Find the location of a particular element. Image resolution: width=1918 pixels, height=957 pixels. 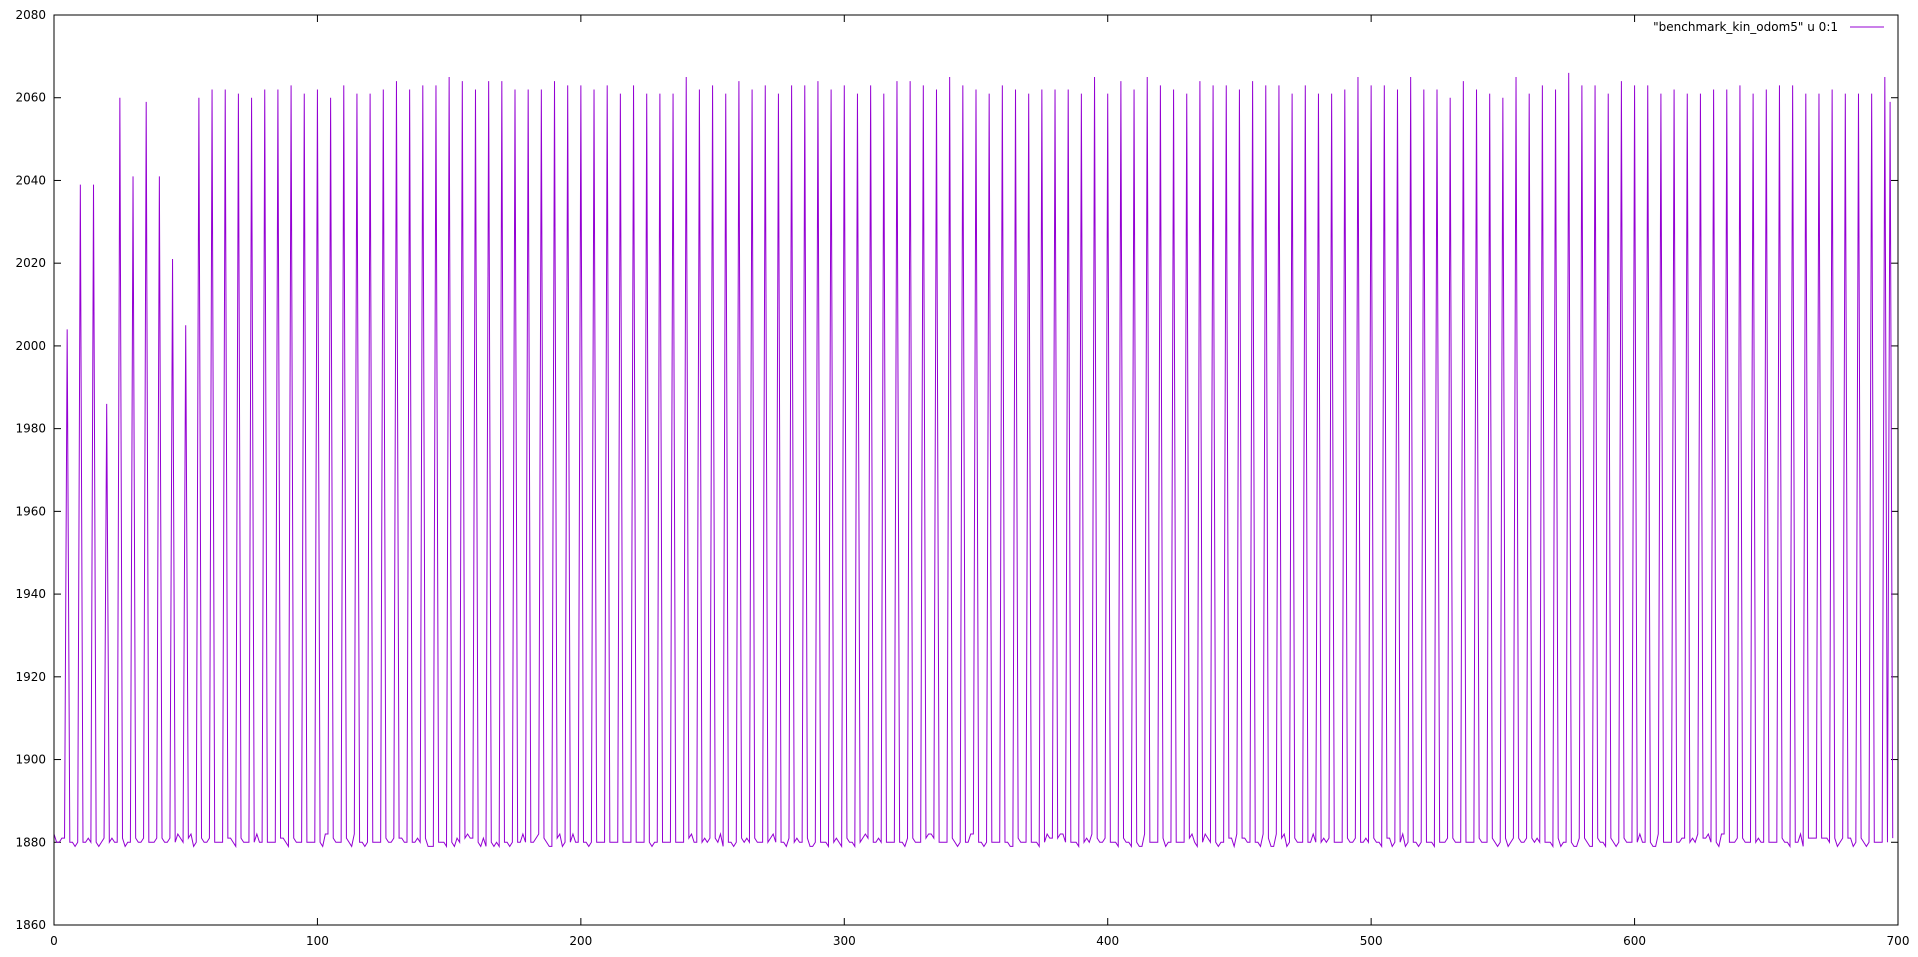

y-tick-label: 1920 is located at coordinates (30, 677).